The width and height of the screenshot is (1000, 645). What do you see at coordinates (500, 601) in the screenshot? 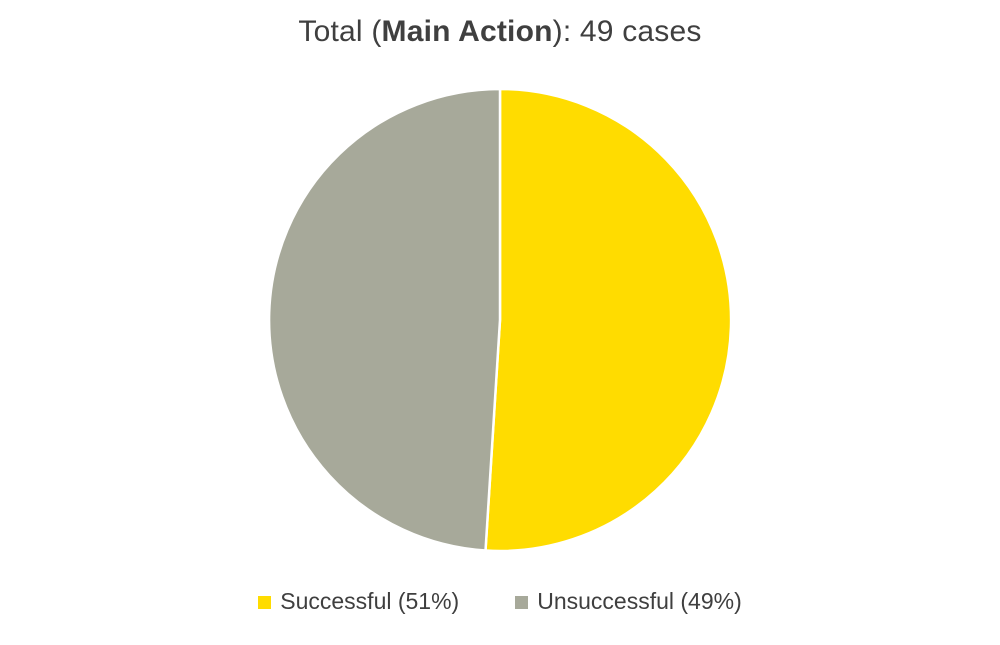
I see `legend: Successful (51%) Unsuccessful (49%)` at bounding box center [500, 601].